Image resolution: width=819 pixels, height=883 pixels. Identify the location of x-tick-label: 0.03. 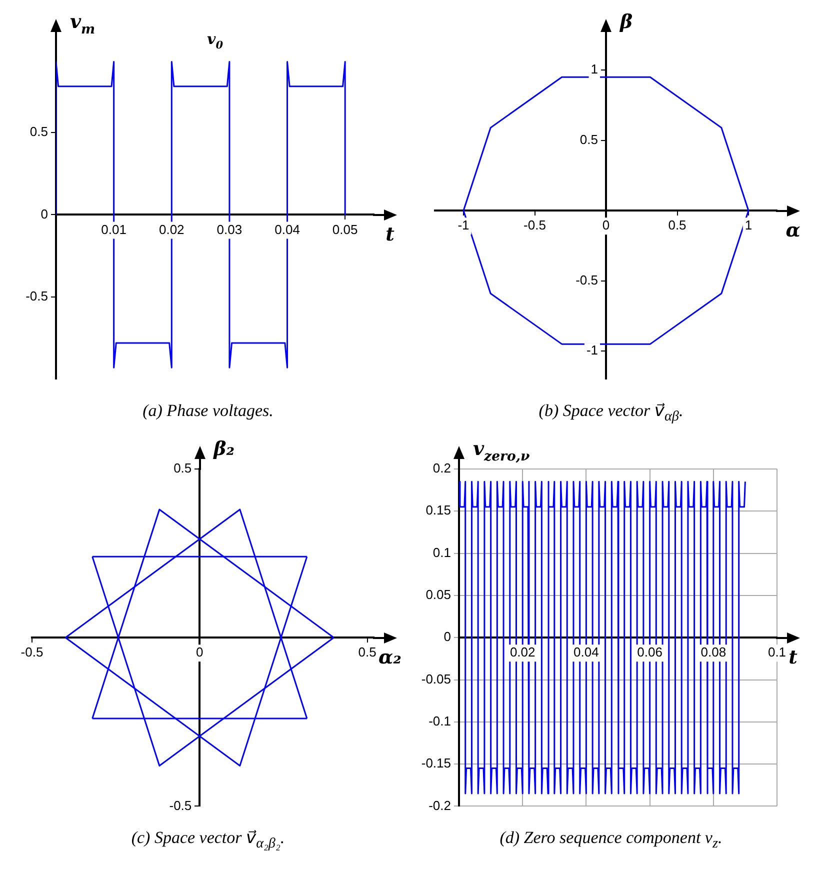
(229, 229).